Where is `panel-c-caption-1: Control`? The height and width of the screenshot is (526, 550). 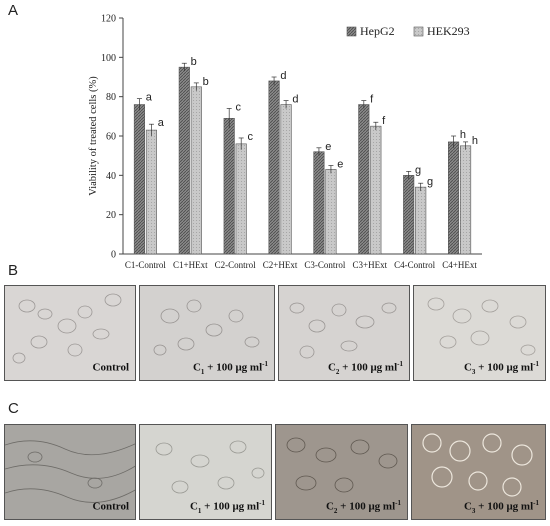 panel-c-caption-1: Control is located at coordinates (110, 506).